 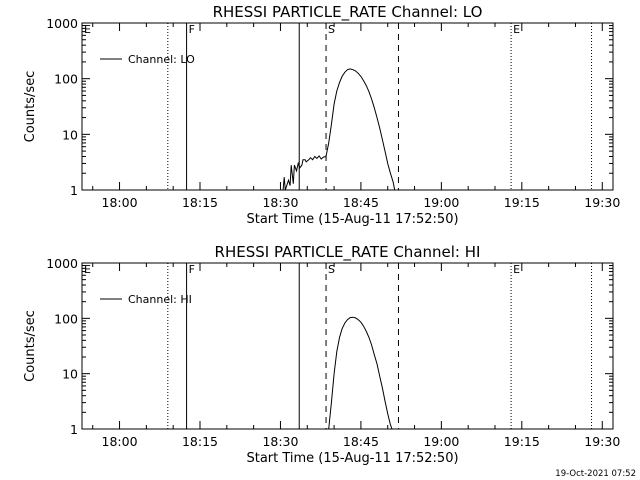 What do you see at coordinates (348, 12) in the screenshot?
I see `chart-title: RHESSI PARTICLE_RATE Channel: LO` at bounding box center [348, 12].